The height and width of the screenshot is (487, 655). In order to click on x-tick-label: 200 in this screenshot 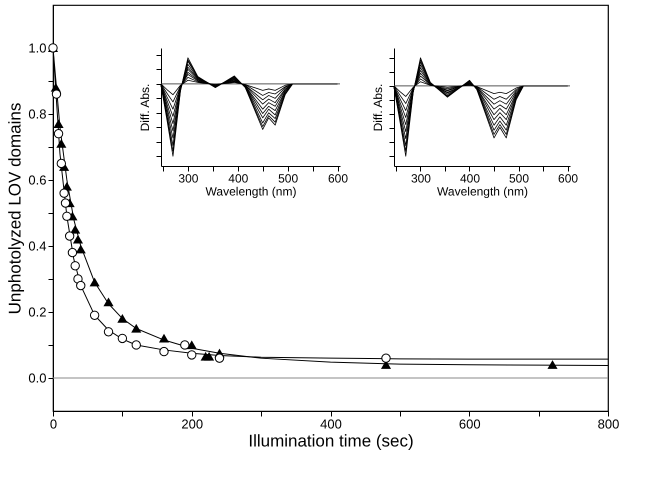, I will do `click(192, 424)`.